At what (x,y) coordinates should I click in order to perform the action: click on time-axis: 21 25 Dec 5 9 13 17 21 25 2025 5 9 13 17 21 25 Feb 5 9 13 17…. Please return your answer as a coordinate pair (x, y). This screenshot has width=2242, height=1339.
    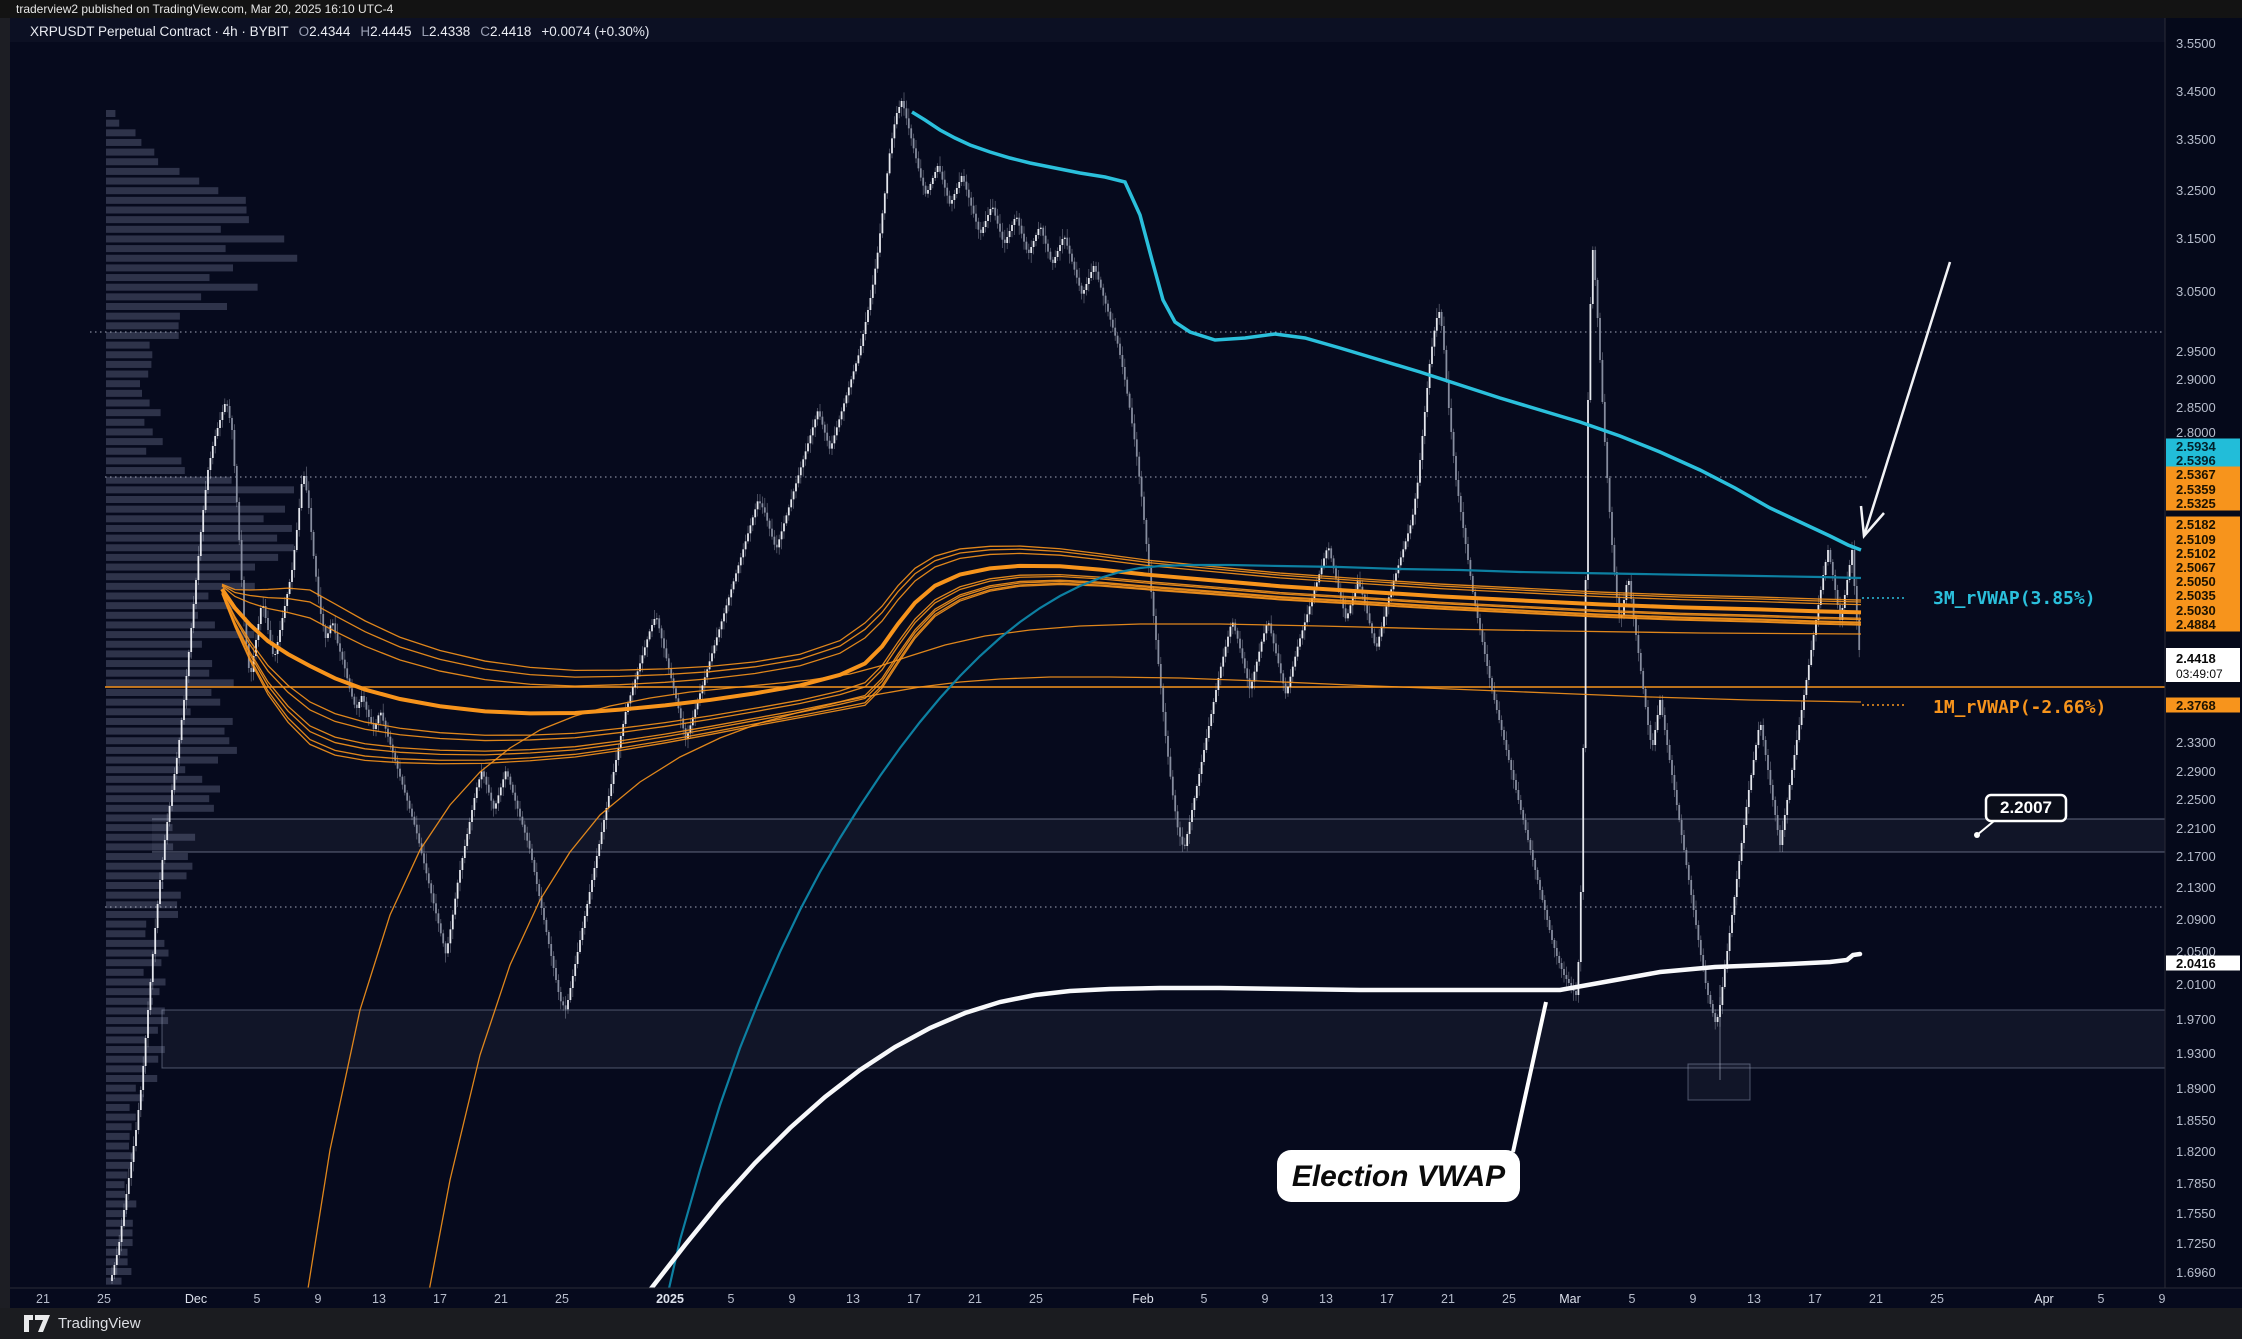
    Looking at the image, I should click on (1126, 1297).